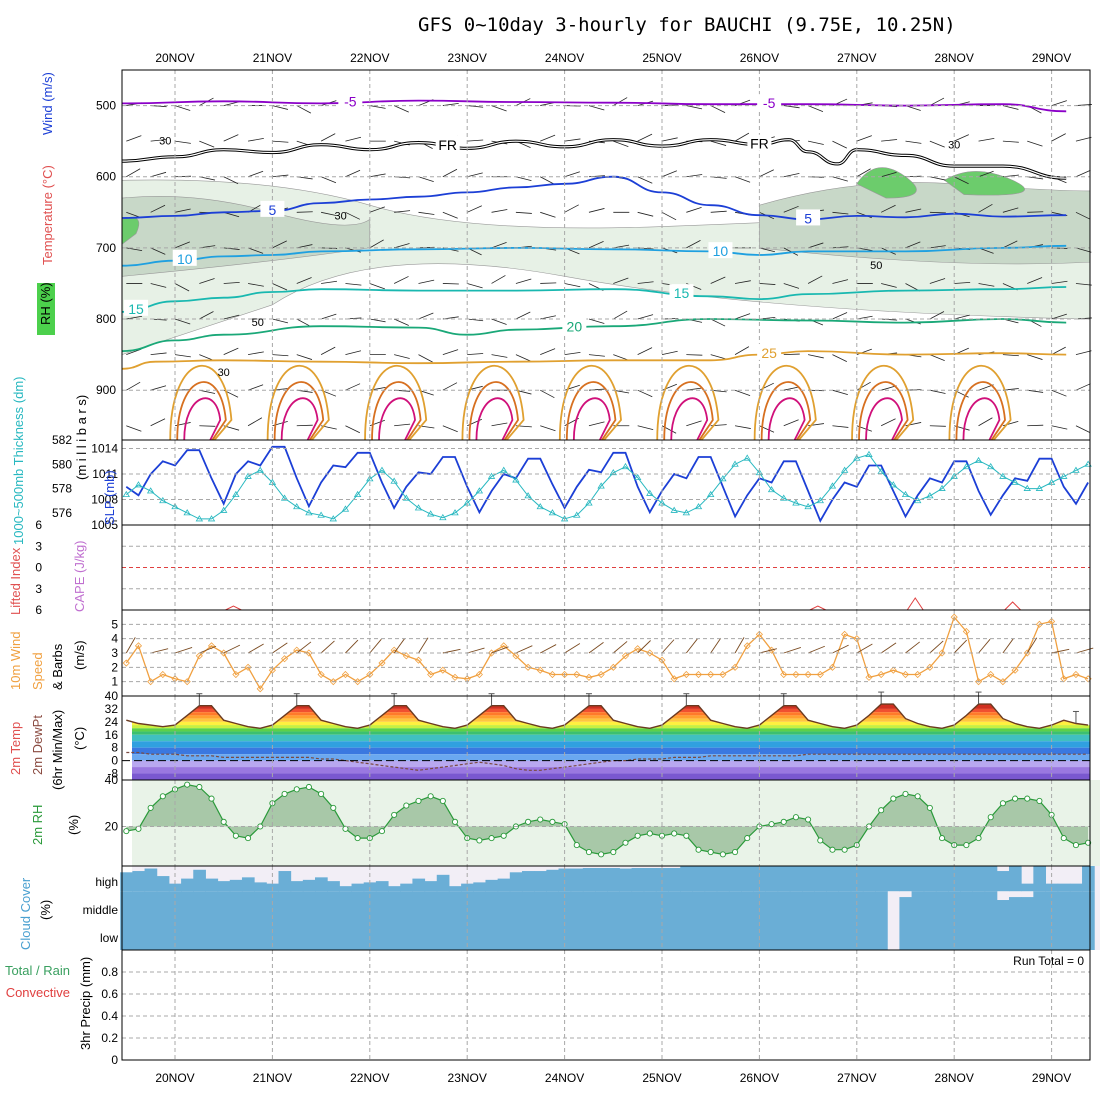  Describe the element at coordinates (112, 722) in the screenshot. I see `temperature-tick-label: 24` at that location.